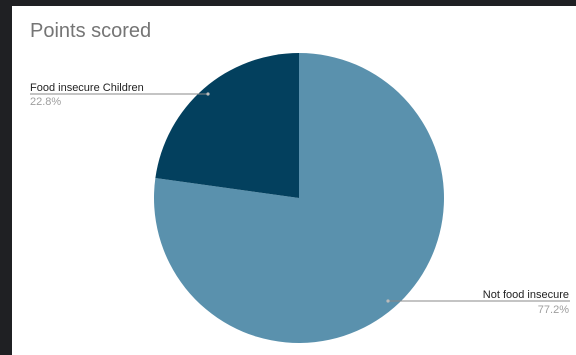 This screenshot has height=355, width=576. I want to click on pie-slice-food-insecure, so click(227, 125).